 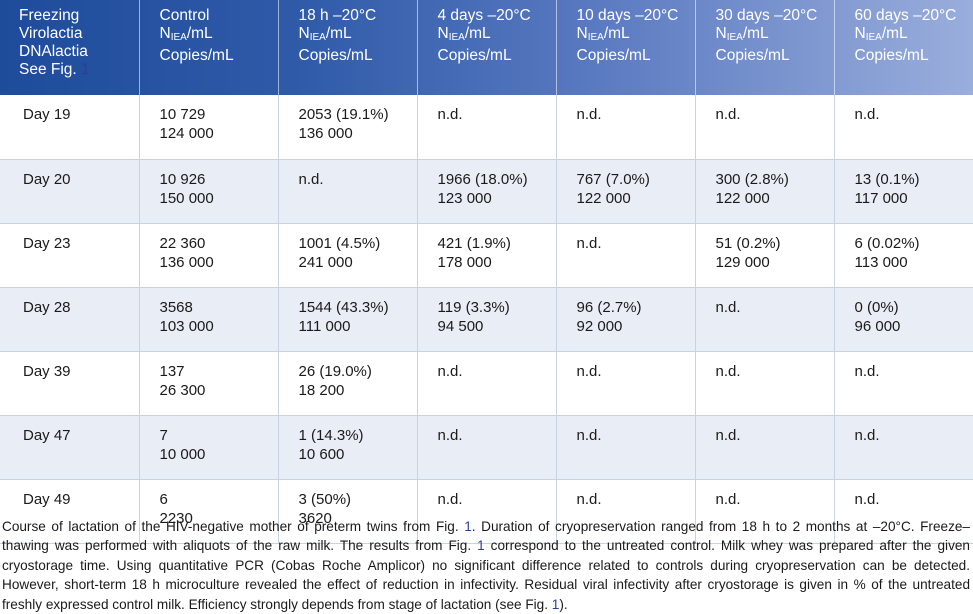 What do you see at coordinates (464, 198) in the screenshot?
I see `copies-value: 123 000` at bounding box center [464, 198].